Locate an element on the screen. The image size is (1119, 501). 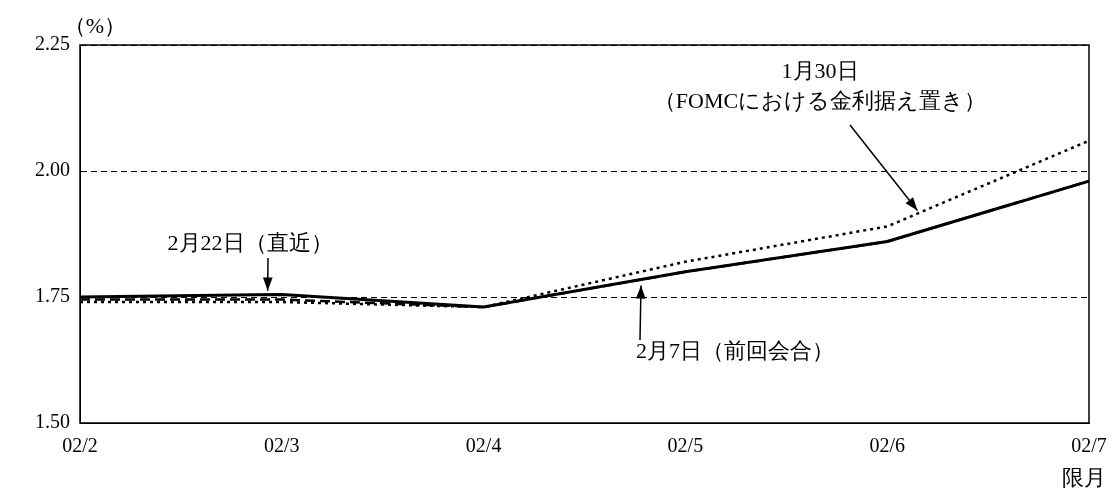
x-tick-label: 02/6 is located at coordinates (887, 445).